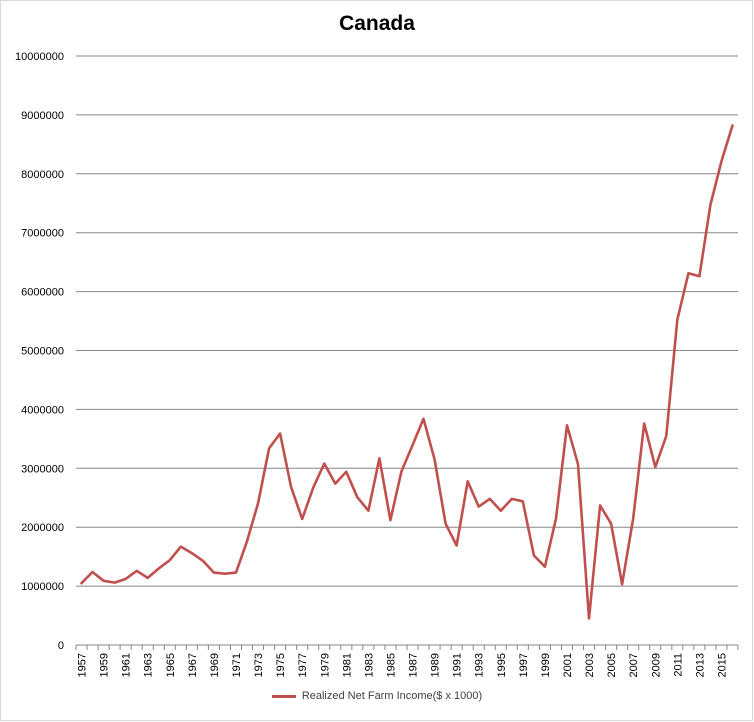 The height and width of the screenshot is (722, 754). I want to click on x-tick-label: 1995, so click(502, 665).